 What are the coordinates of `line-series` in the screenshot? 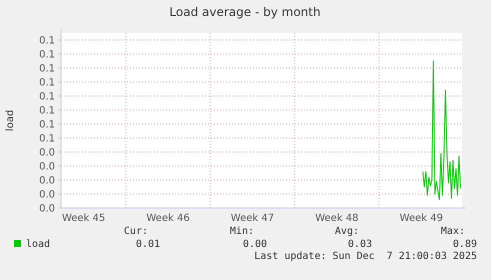 It's located at (441, 130).